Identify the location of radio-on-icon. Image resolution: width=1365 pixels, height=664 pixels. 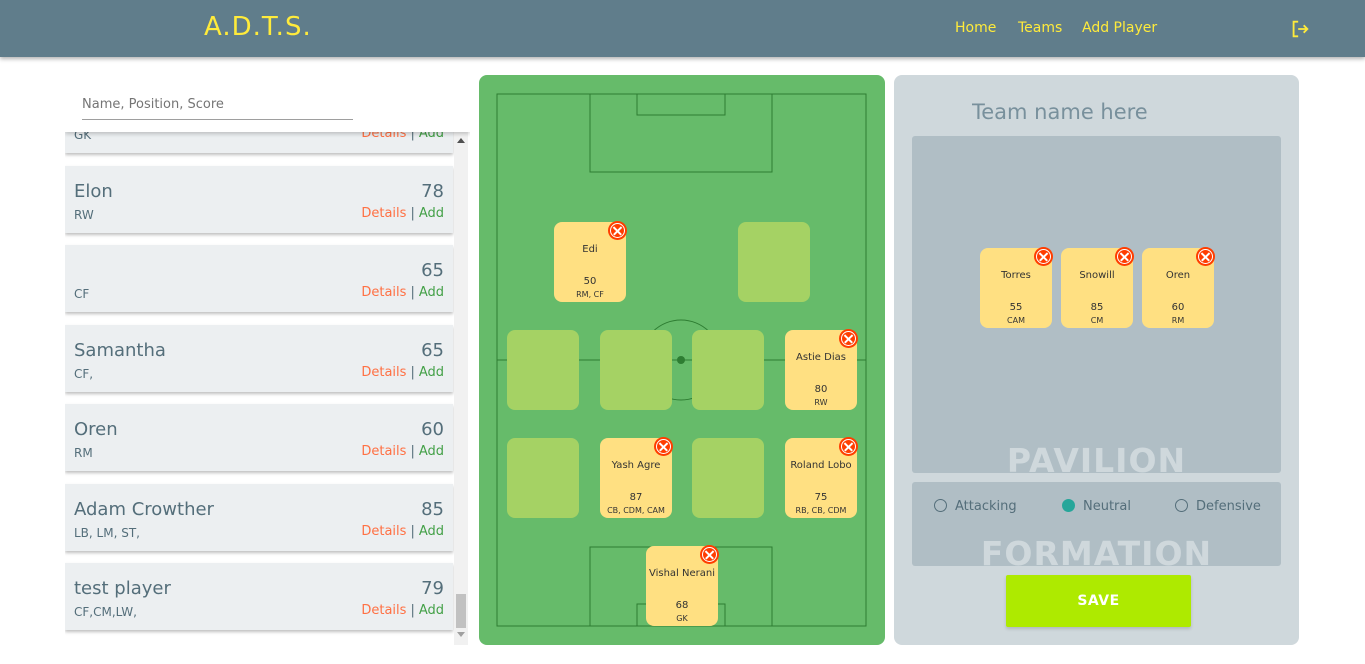
(1068, 505).